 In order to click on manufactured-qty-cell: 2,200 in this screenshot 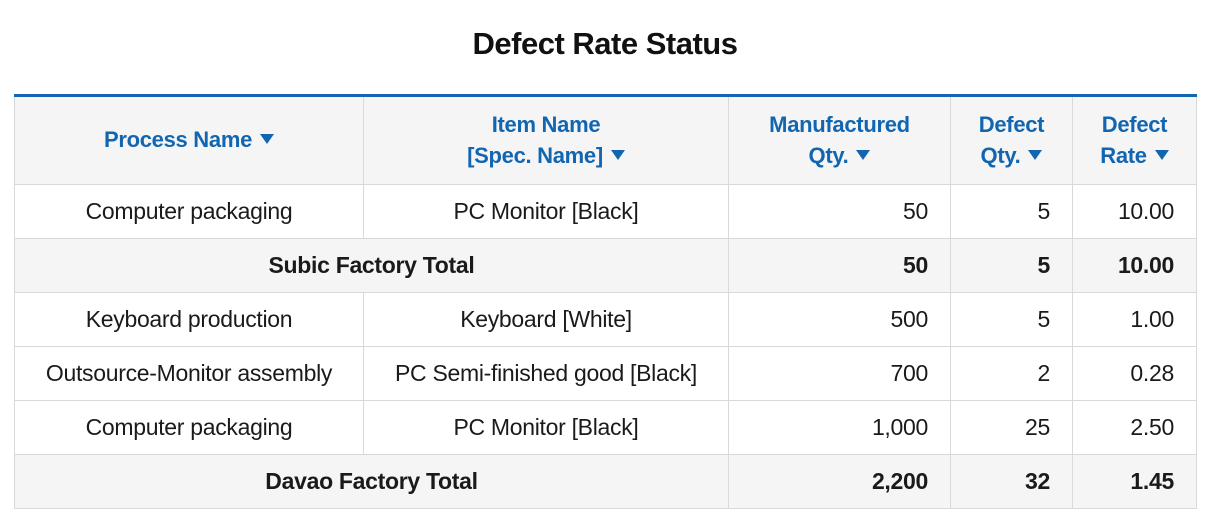, I will do `click(839, 481)`.